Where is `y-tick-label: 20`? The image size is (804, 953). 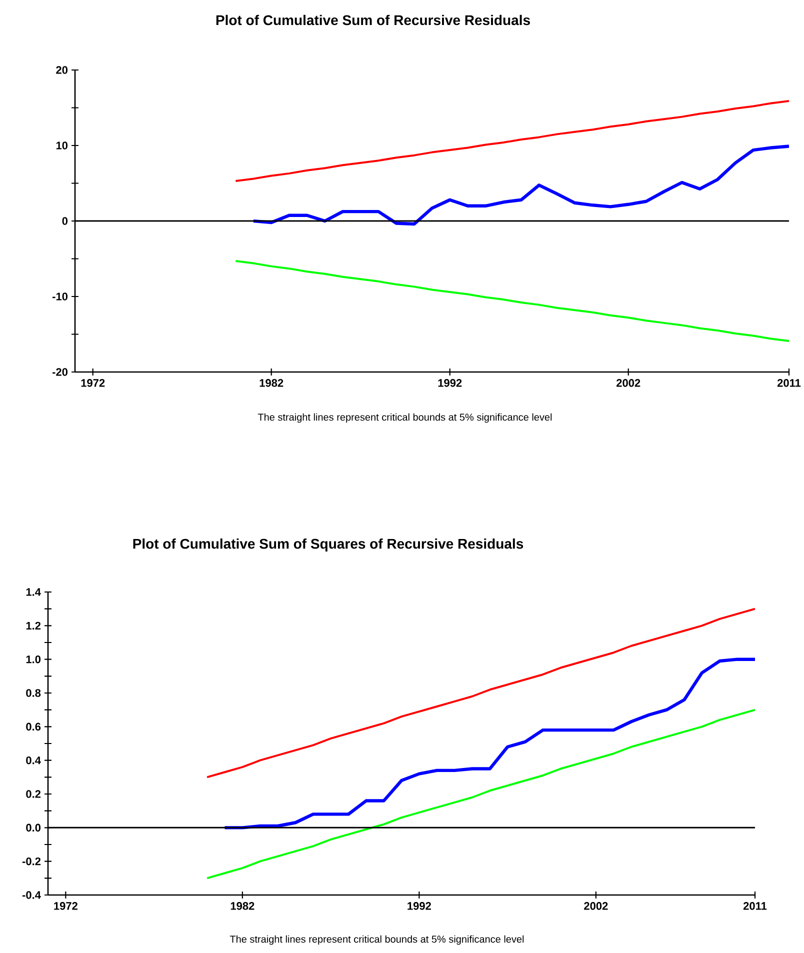
y-tick-label: 20 is located at coordinates (62, 70).